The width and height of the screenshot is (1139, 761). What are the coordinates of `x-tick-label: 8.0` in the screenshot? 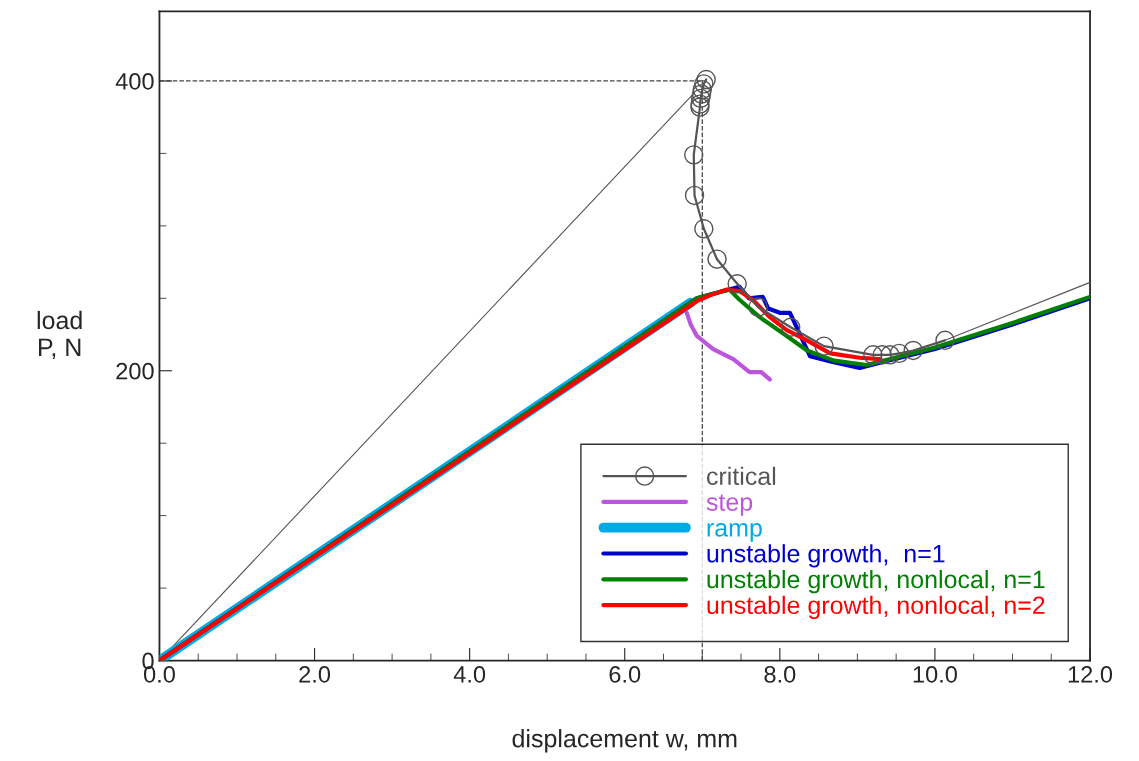 It's located at (780, 674).